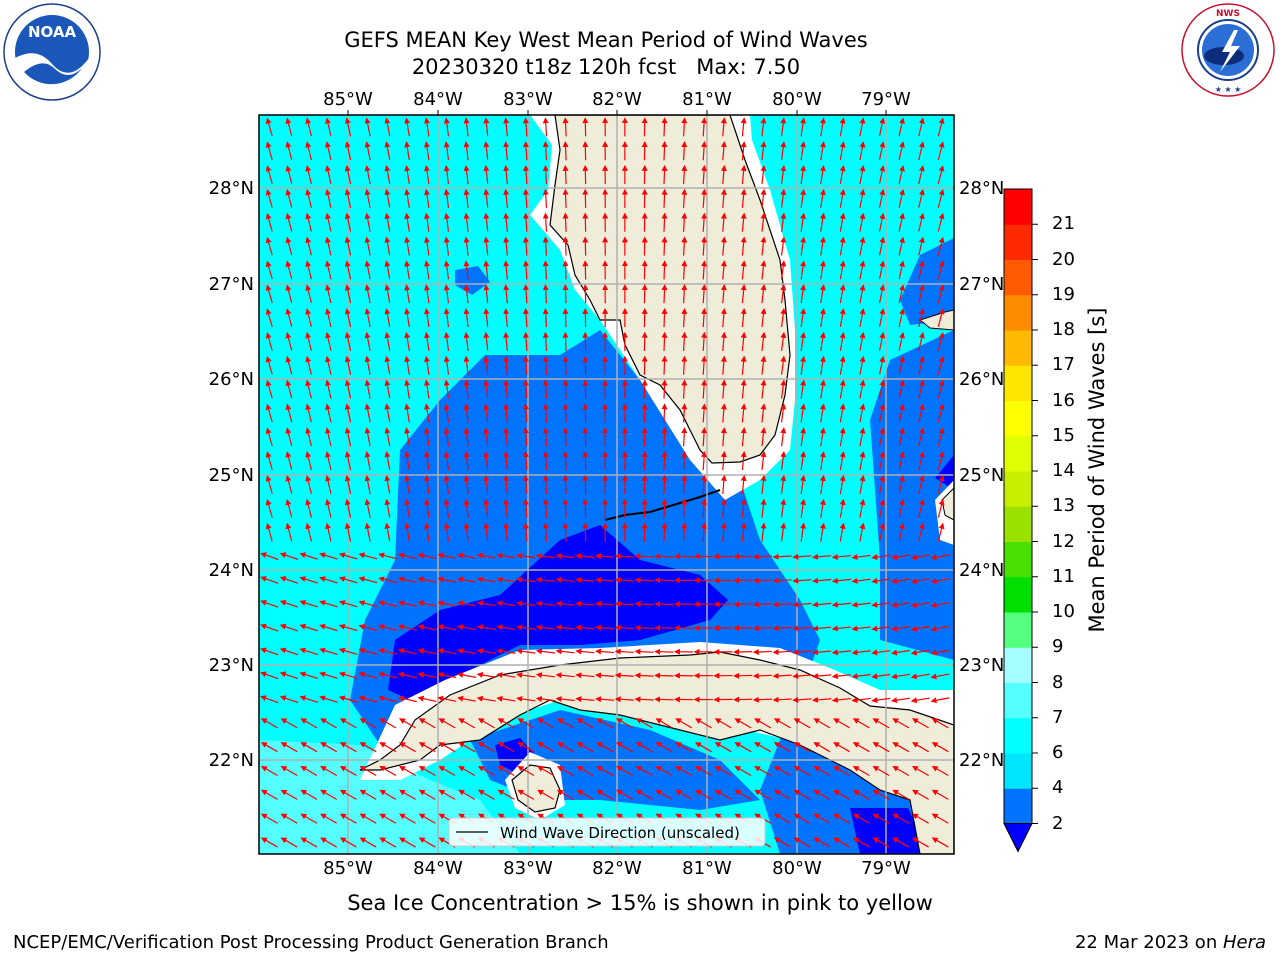 The image size is (1280, 960). Describe the element at coordinates (1058, 717) in the screenshot. I see `colorbar-tick-label: 7` at that location.